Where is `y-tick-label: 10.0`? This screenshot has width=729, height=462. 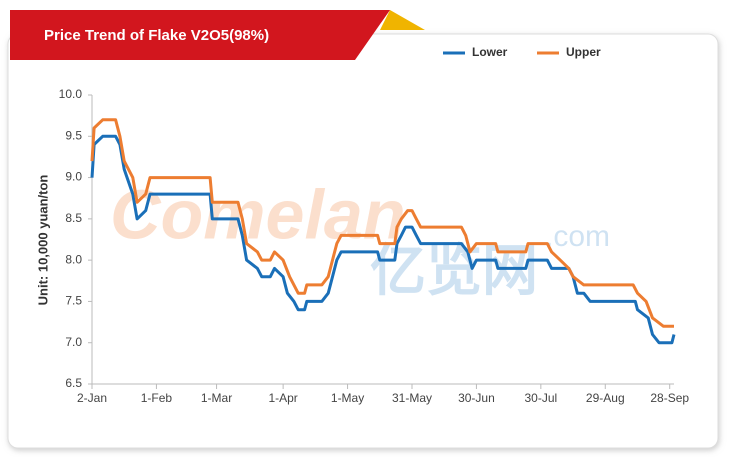
y-tick-label: 10.0 is located at coordinates (71, 94).